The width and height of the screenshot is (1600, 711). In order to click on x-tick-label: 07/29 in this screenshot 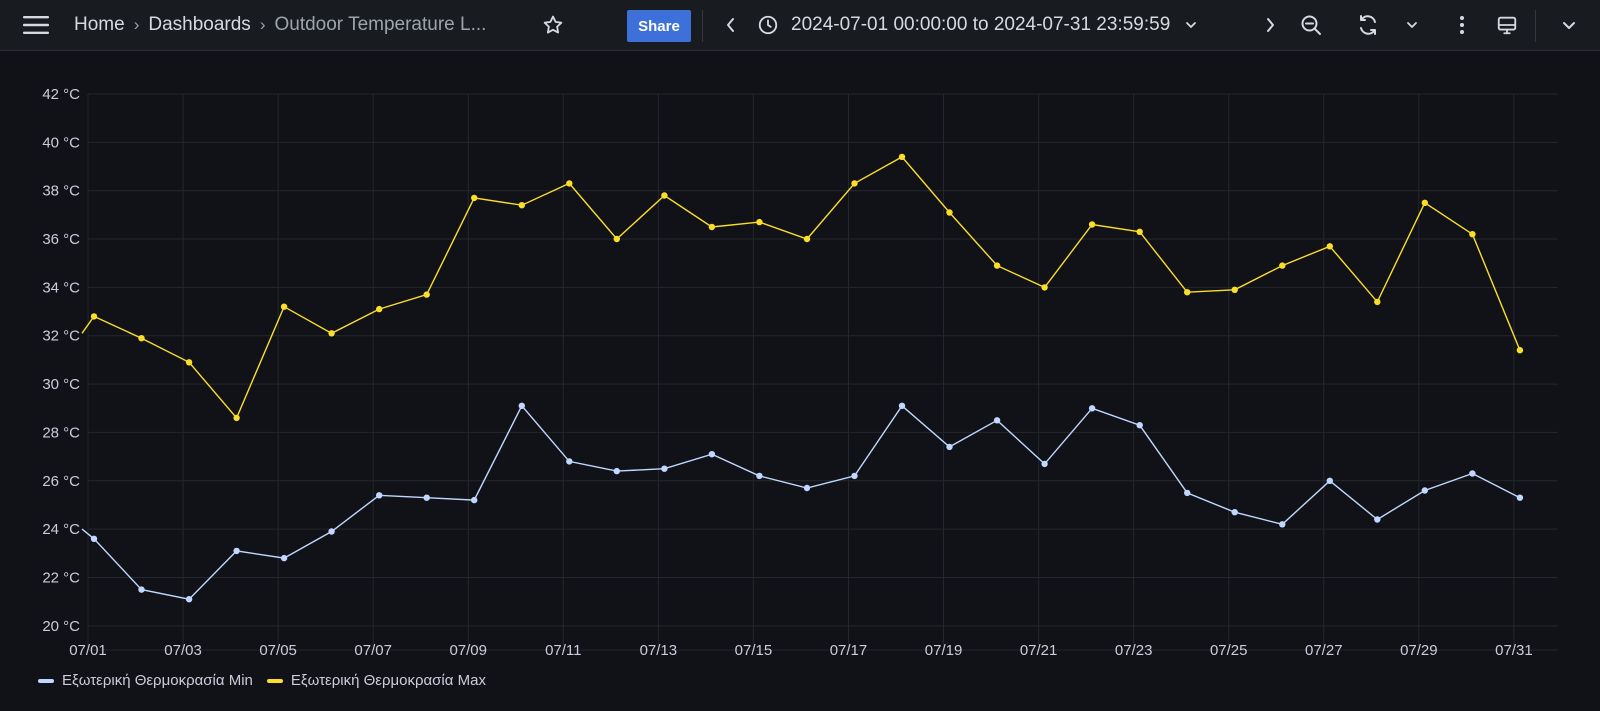, I will do `click(1419, 650)`.